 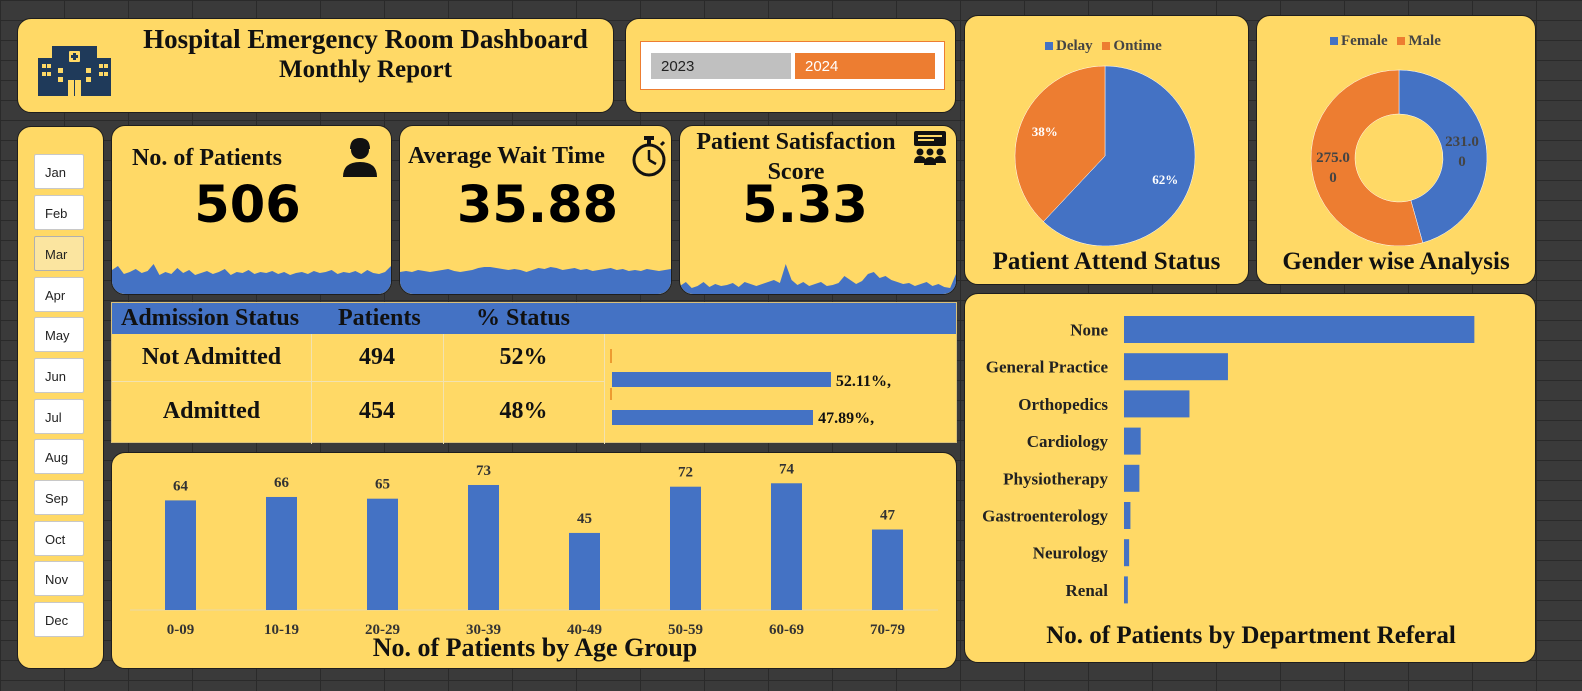 What do you see at coordinates (1132, 441) in the screenshot?
I see `dept-bar-cardiology` at bounding box center [1132, 441].